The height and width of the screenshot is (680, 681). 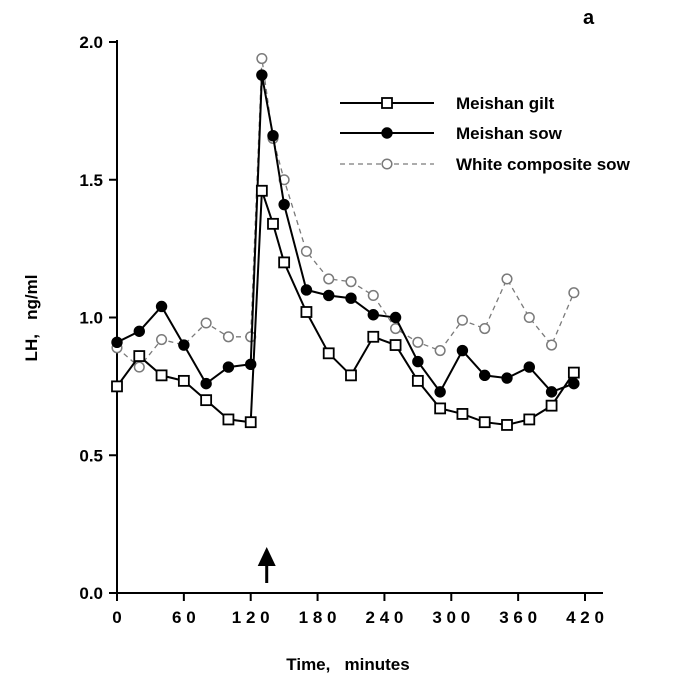 I want to click on y-tick-label: 1.5, so click(x=91, y=180).